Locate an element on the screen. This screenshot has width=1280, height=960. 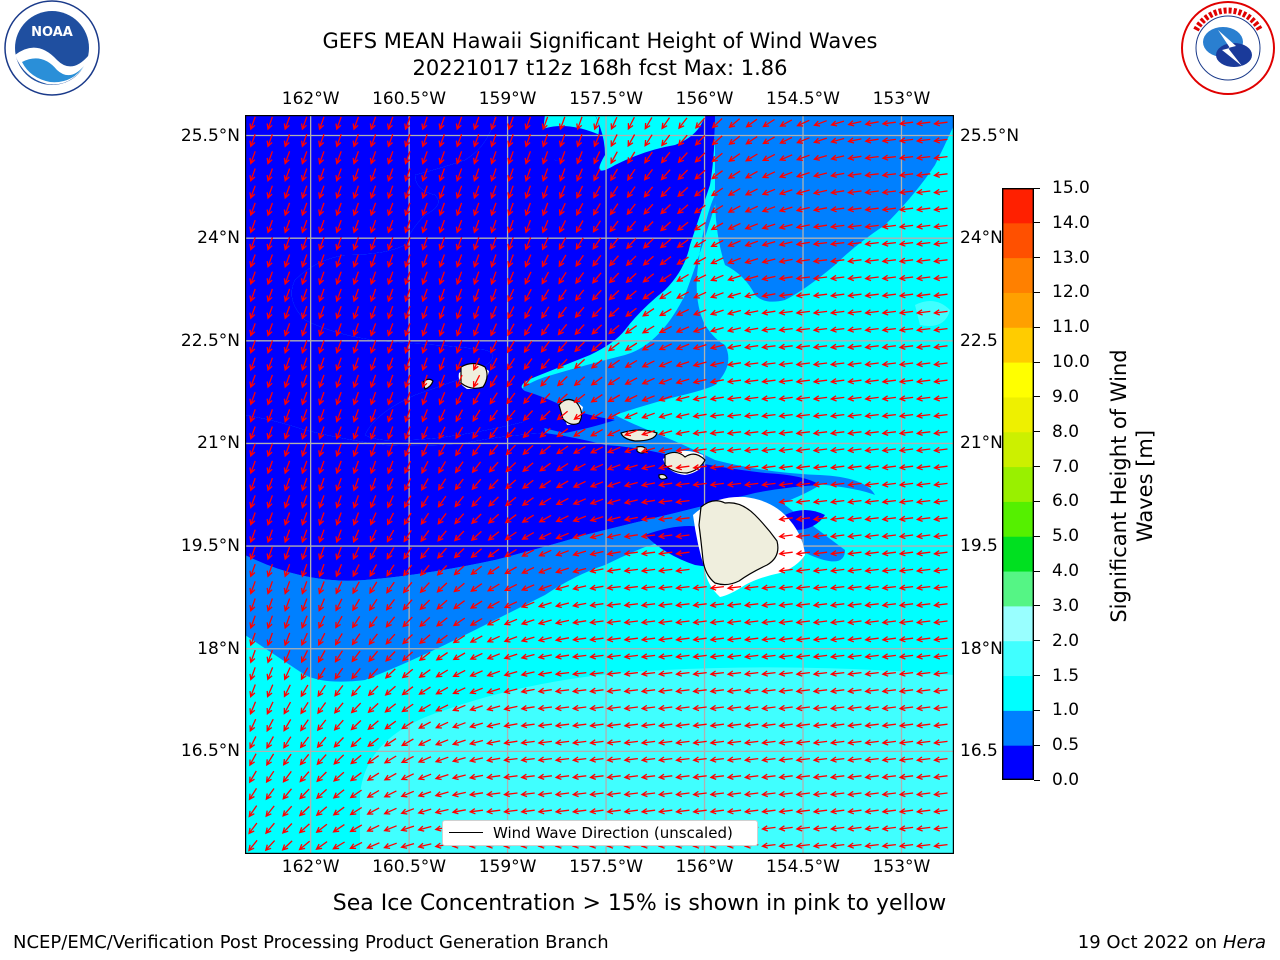
colorbar-label-9: 7.0 is located at coordinates (1066, 466).